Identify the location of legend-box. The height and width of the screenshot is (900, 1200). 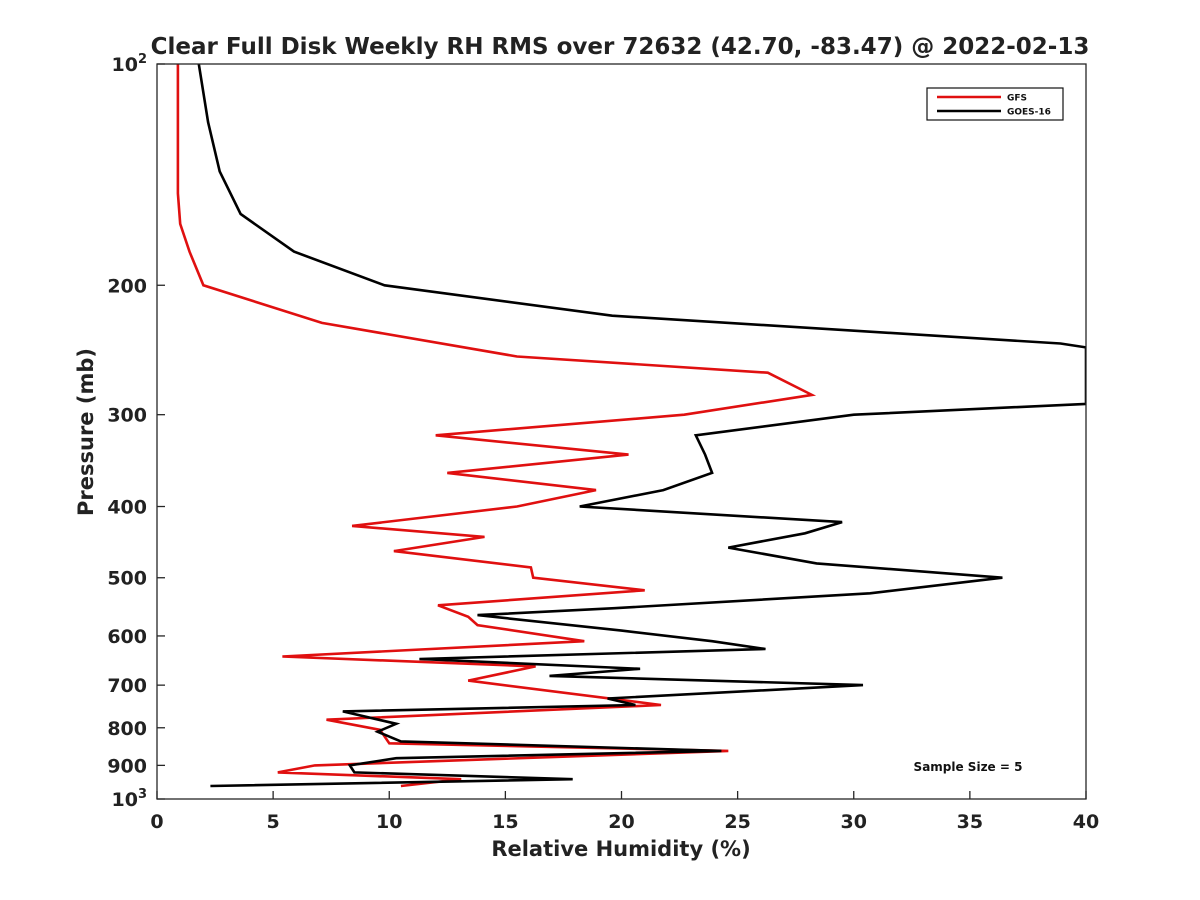
(995, 104).